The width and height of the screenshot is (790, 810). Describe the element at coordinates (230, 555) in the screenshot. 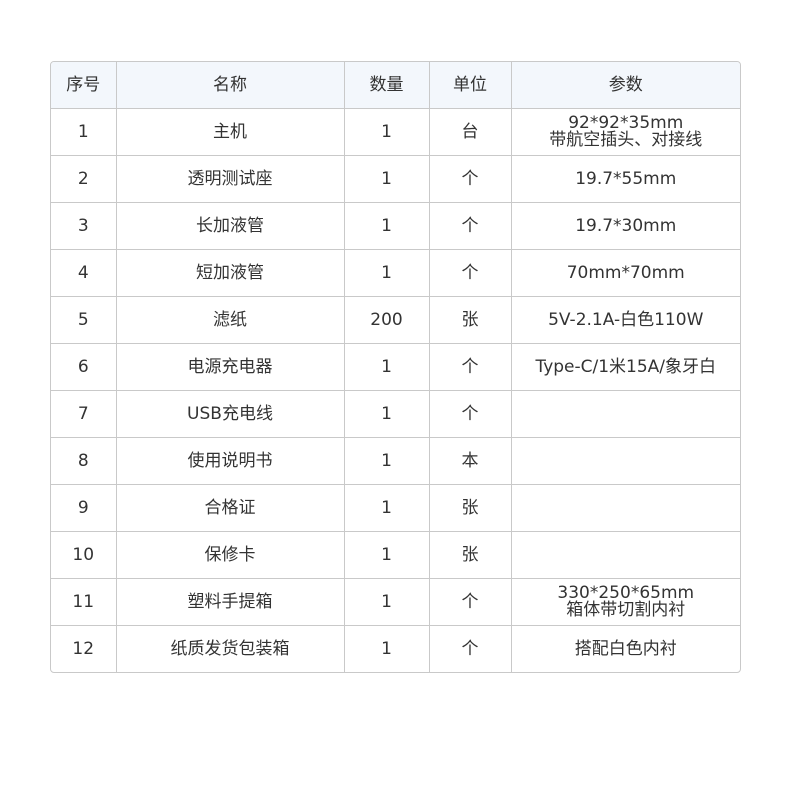

I see `cell-name: 保修卡` at that location.